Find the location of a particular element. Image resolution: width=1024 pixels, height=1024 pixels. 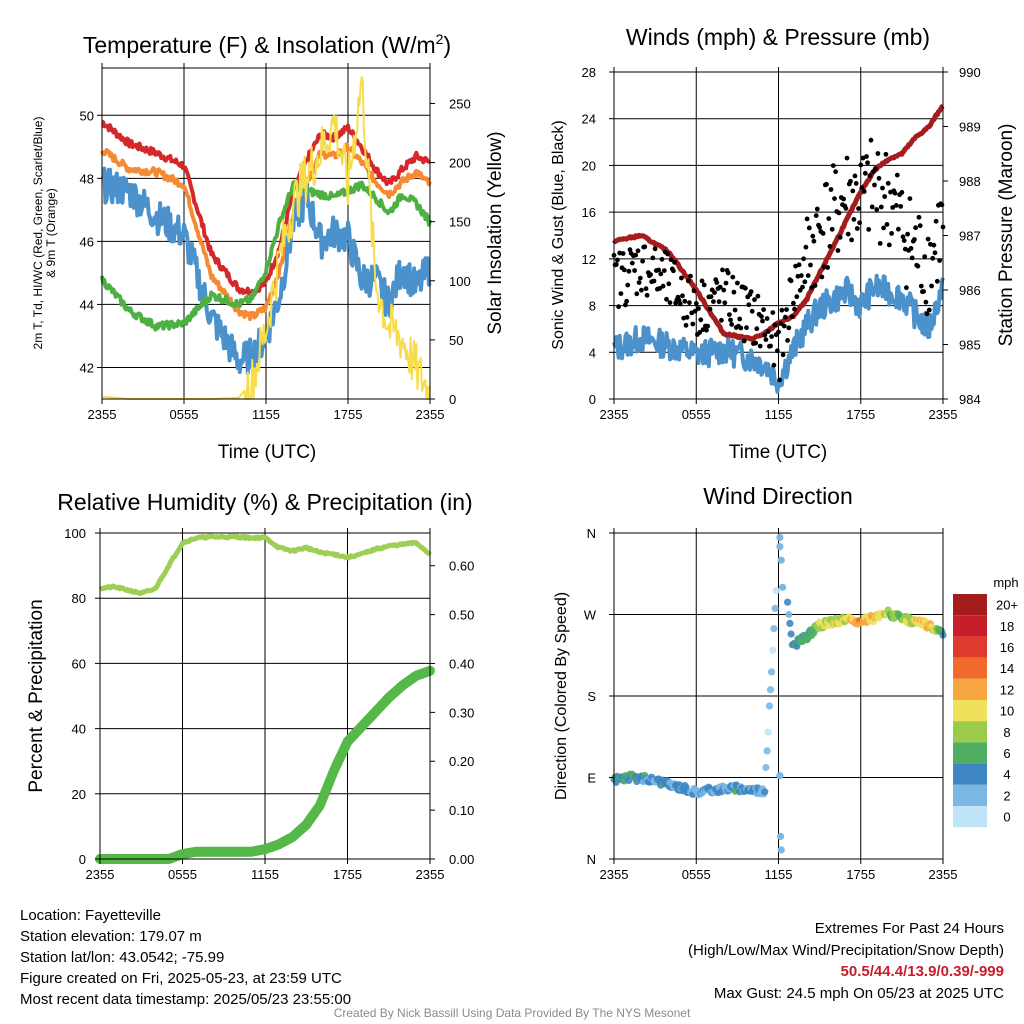

y-tick-label: 100 is located at coordinates (75, 533).